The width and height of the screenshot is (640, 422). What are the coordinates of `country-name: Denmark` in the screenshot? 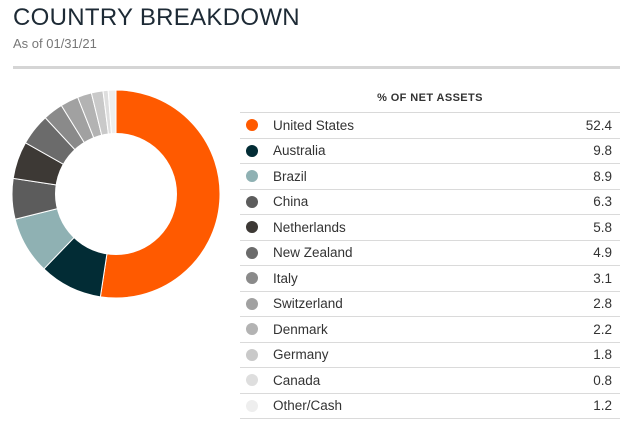 It's located at (300, 329).